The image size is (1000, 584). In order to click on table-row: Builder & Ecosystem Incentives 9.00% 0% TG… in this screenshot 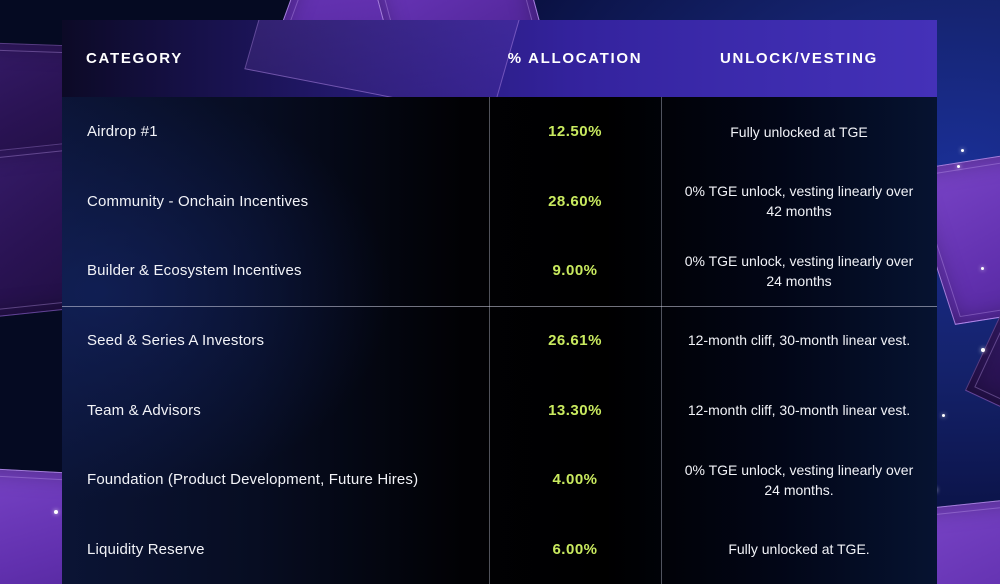, I will do `click(499, 271)`.